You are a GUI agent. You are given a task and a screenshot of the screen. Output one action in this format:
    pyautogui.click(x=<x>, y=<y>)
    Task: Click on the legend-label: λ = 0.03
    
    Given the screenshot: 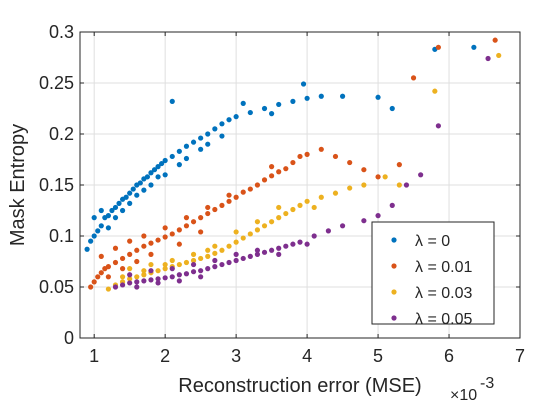 What is the action you would take?
    pyautogui.click(x=443, y=293)
    